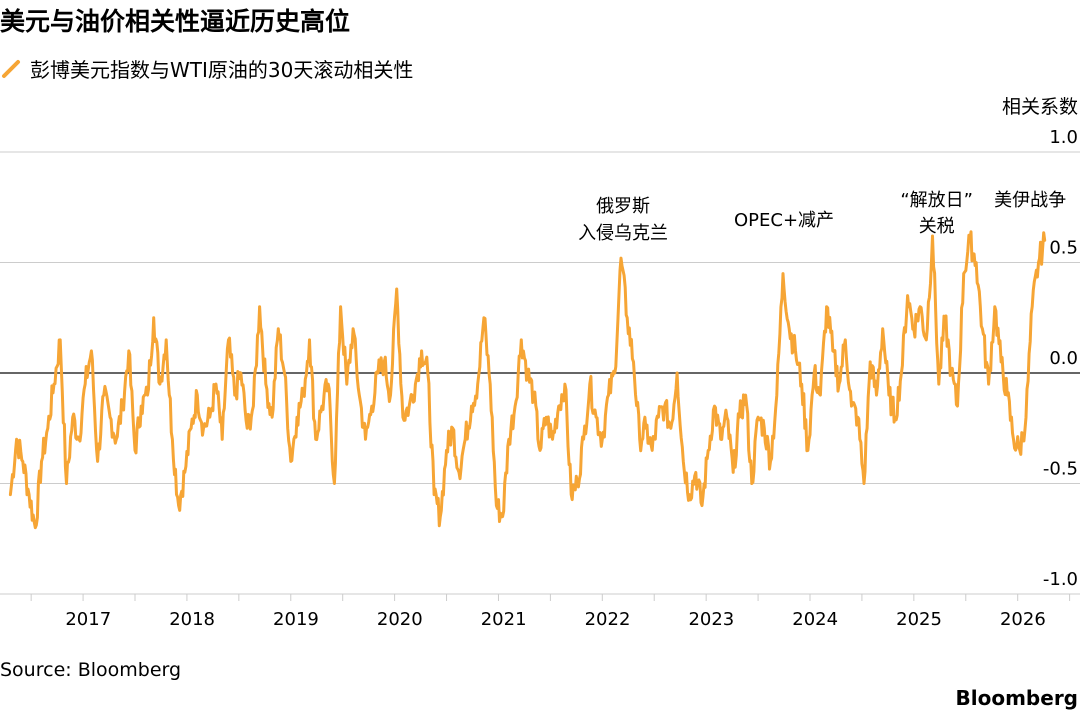  Describe the element at coordinates (919, 619) in the screenshot. I see `x-tick-label: 2025` at that location.